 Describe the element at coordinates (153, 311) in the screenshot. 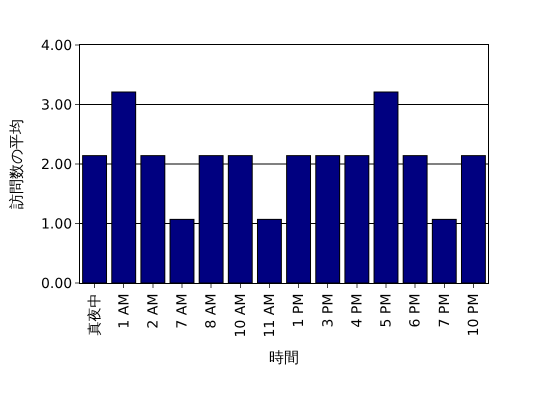

I see `x-tick-label: 2 AM` at that location.